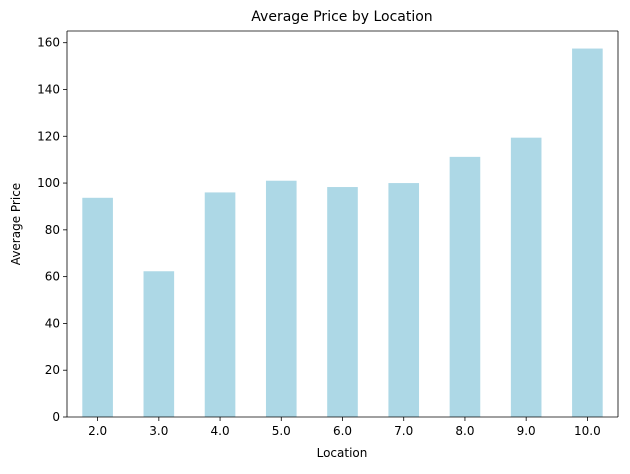 The width and height of the screenshot is (630, 474). I want to click on y-tick-label: 120, so click(48, 136).